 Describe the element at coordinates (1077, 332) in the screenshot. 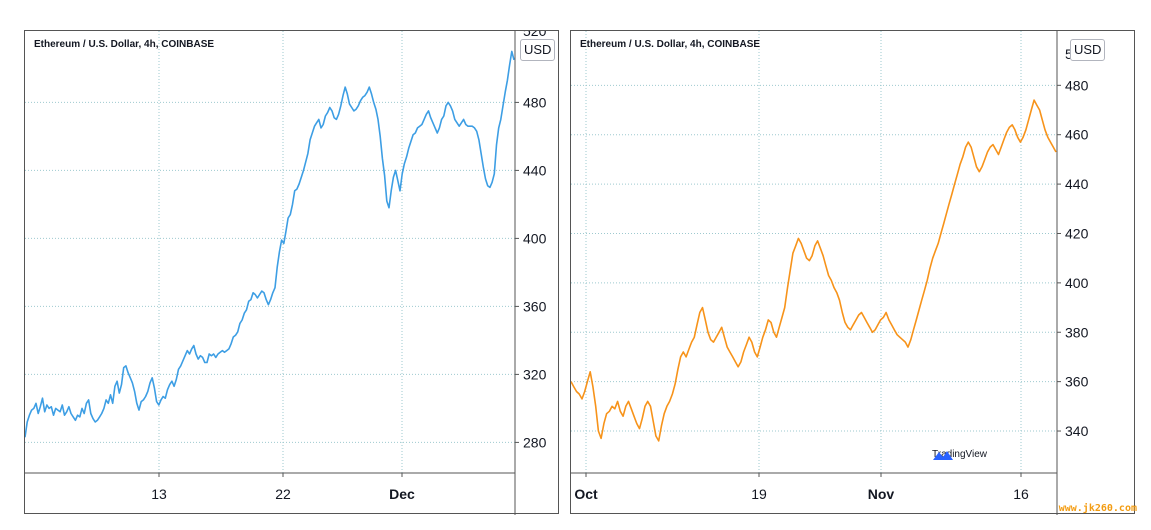

I see `y-tick-label: 380` at that location.